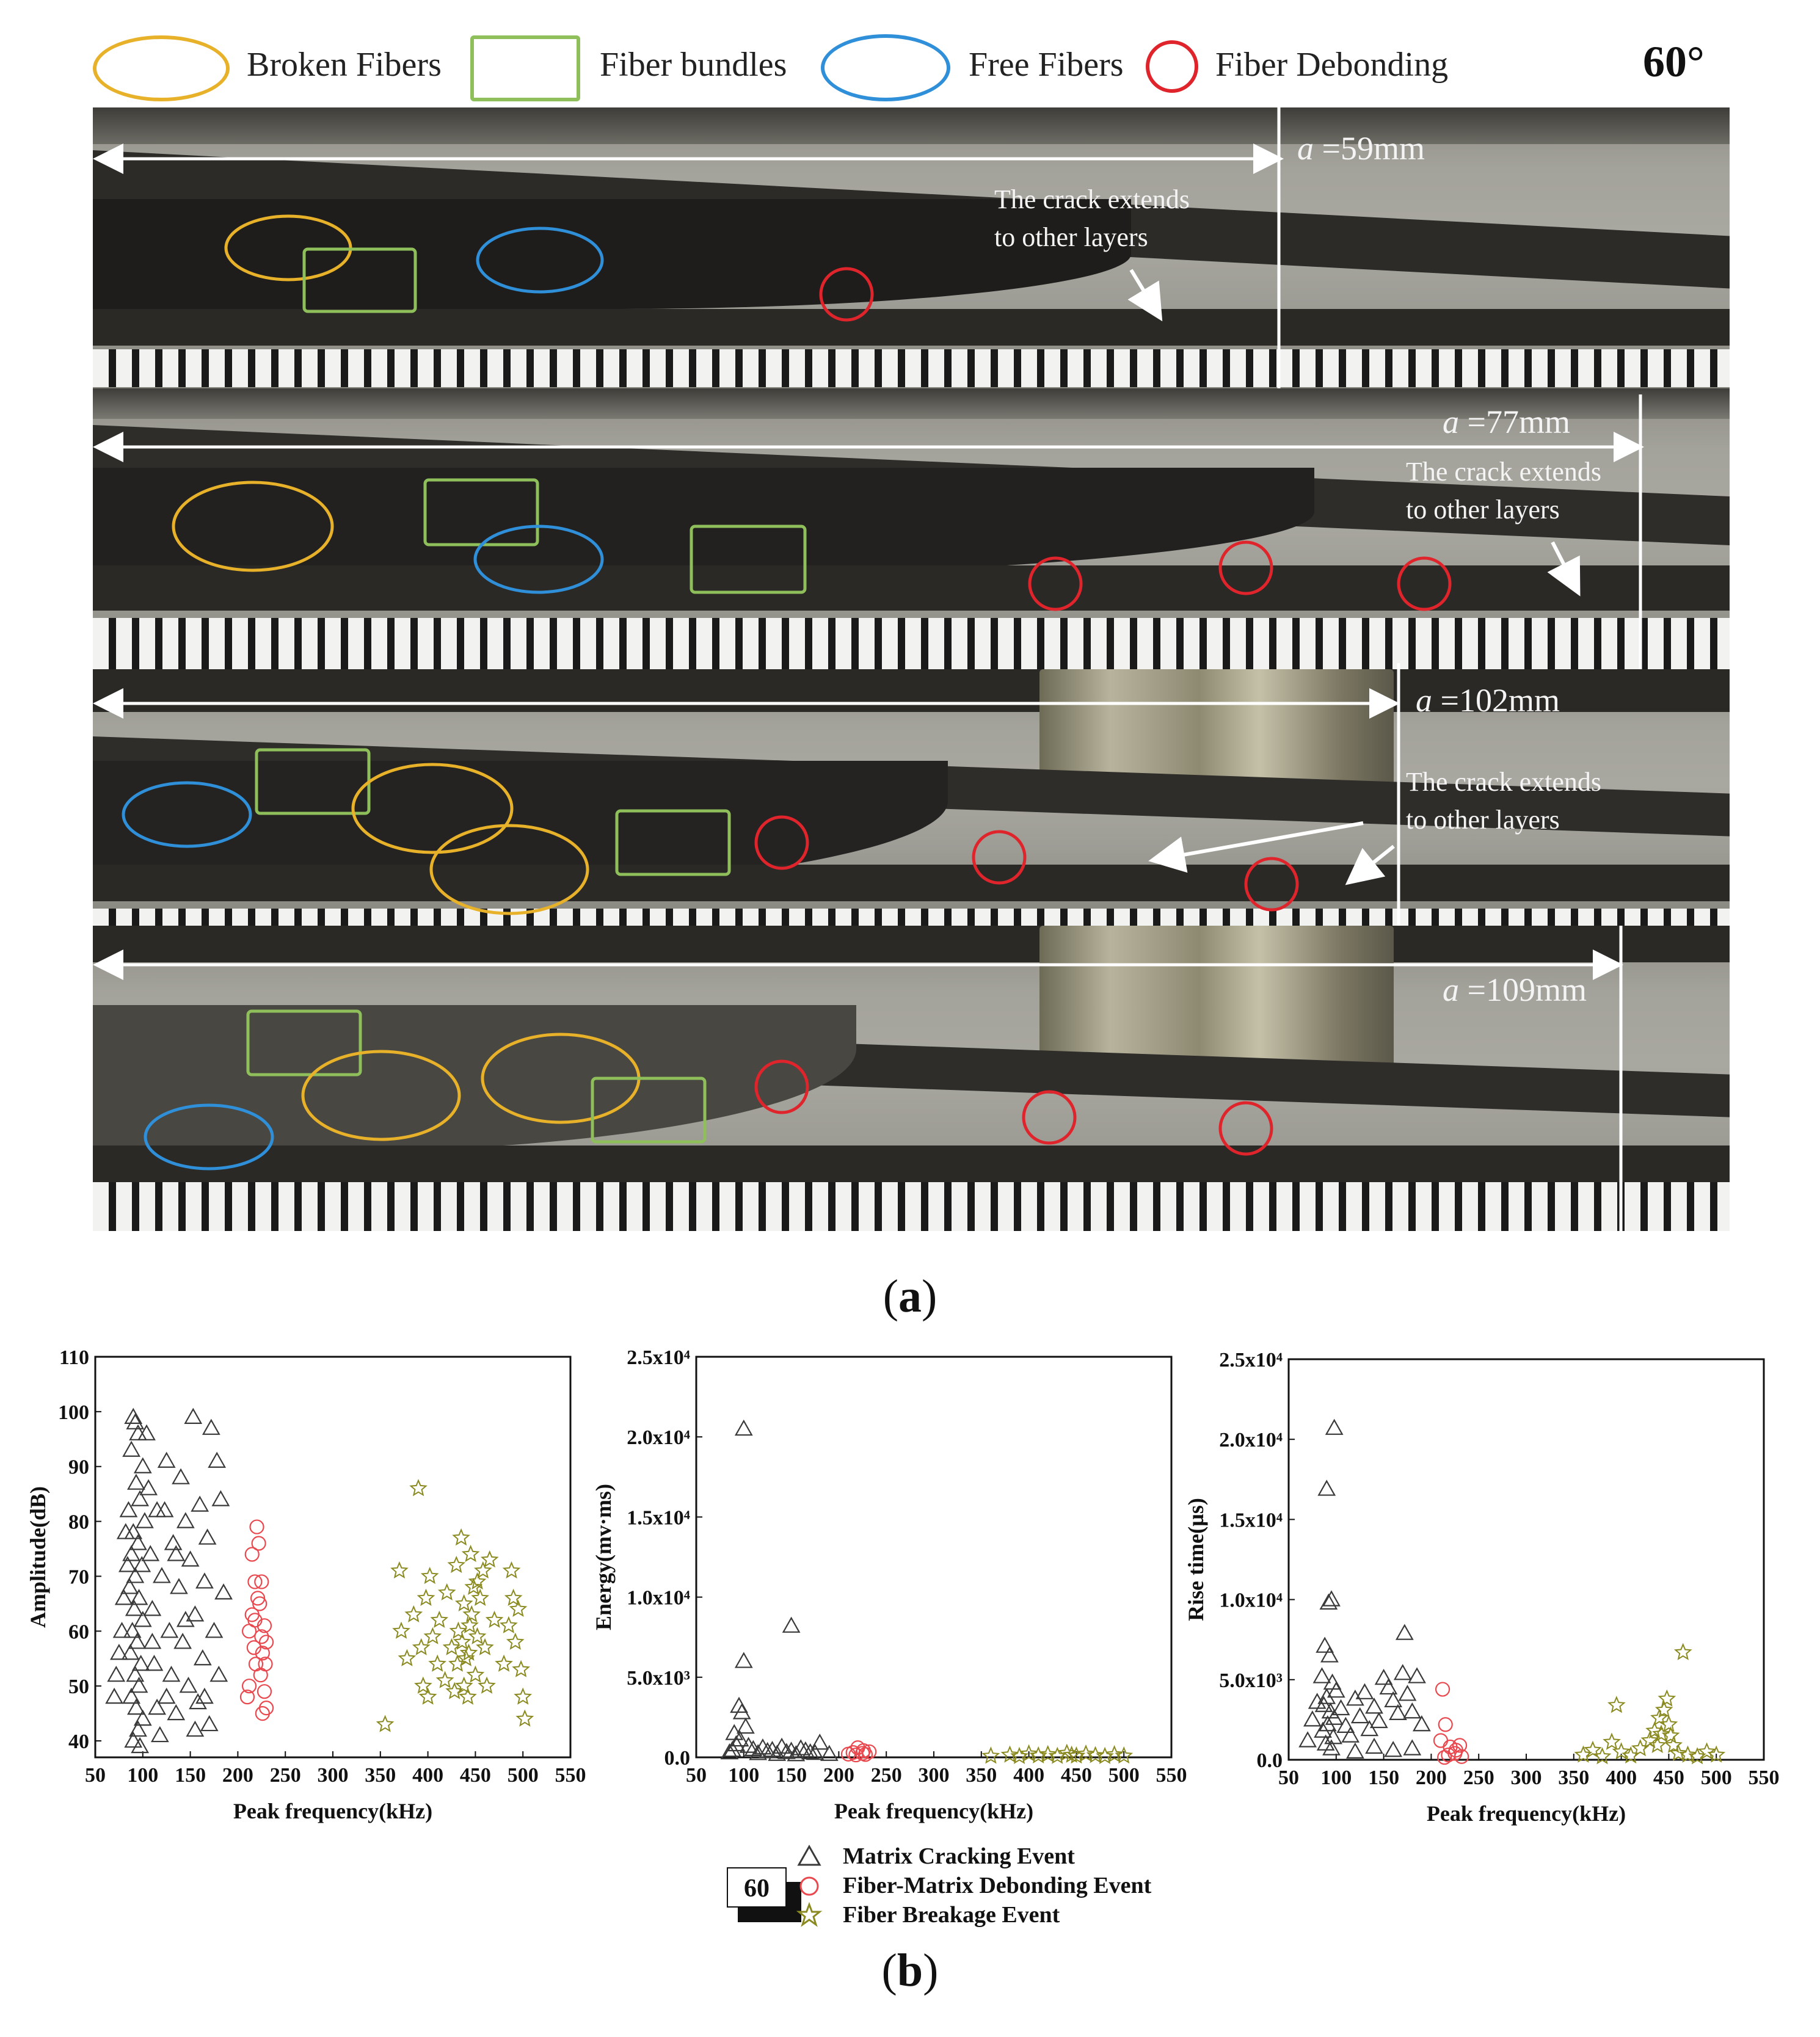 Image resolution: width=1820 pixels, height=2037 pixels. Describe the element at coordinates (1431, 1777) in the screenshot. I see `x-tick-label: 200` at that location.